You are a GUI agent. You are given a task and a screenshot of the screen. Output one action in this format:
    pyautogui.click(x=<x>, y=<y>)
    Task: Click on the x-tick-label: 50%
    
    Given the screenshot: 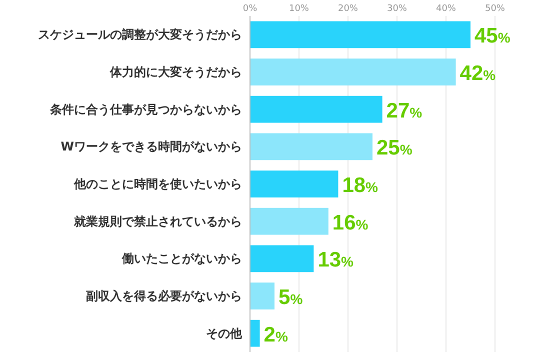 What is the action you would take?
    pyautogui.click(x=495, y=9)
    